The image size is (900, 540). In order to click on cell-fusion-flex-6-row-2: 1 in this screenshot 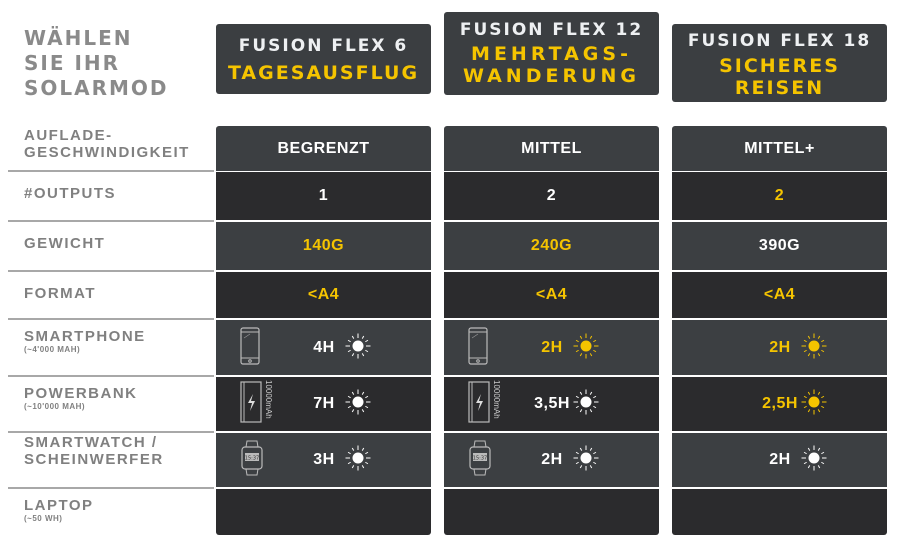, I will do `click(323, 196)`.